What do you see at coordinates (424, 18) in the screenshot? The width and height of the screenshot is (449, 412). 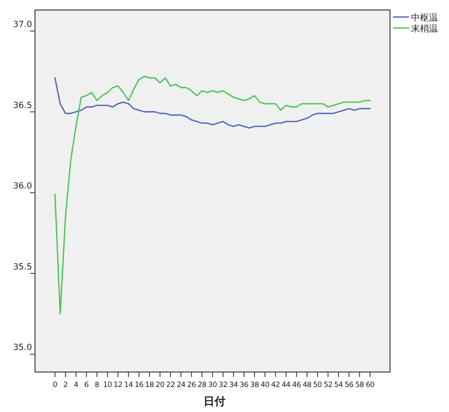 I see `legend-label: 中枢温` at bounding box center [424, 18].